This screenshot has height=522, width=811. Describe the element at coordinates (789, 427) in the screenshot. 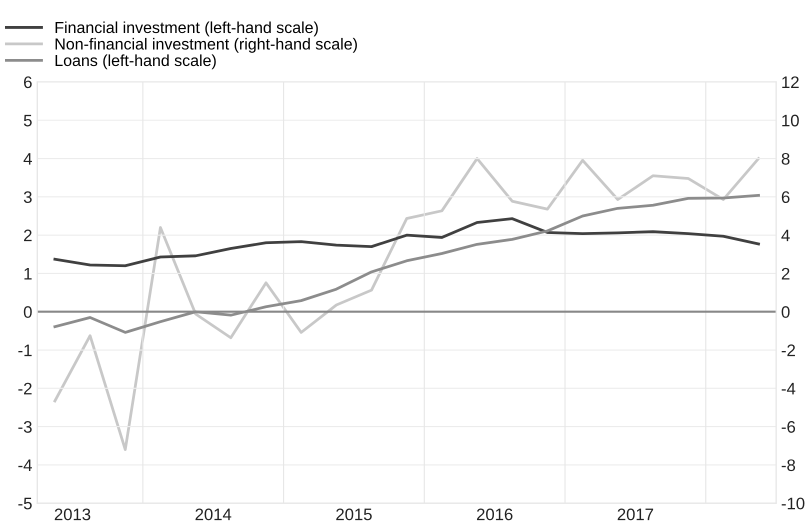

I see `y2-tick-label: -6` at that location.